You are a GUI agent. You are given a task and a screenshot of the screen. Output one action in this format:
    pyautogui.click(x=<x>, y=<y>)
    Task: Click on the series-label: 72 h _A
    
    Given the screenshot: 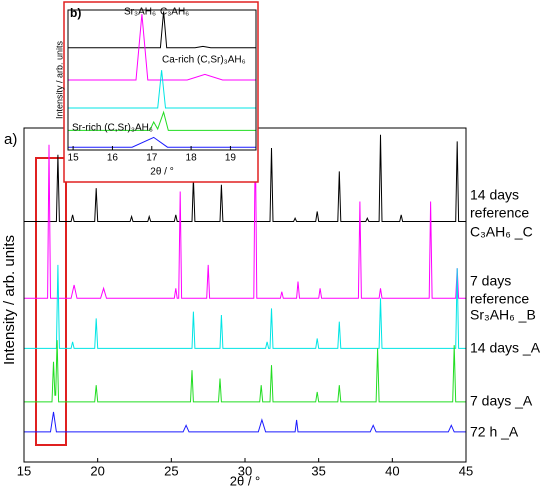 What is the action you would take?
    pyautogui.click(x=494, y=432)
    